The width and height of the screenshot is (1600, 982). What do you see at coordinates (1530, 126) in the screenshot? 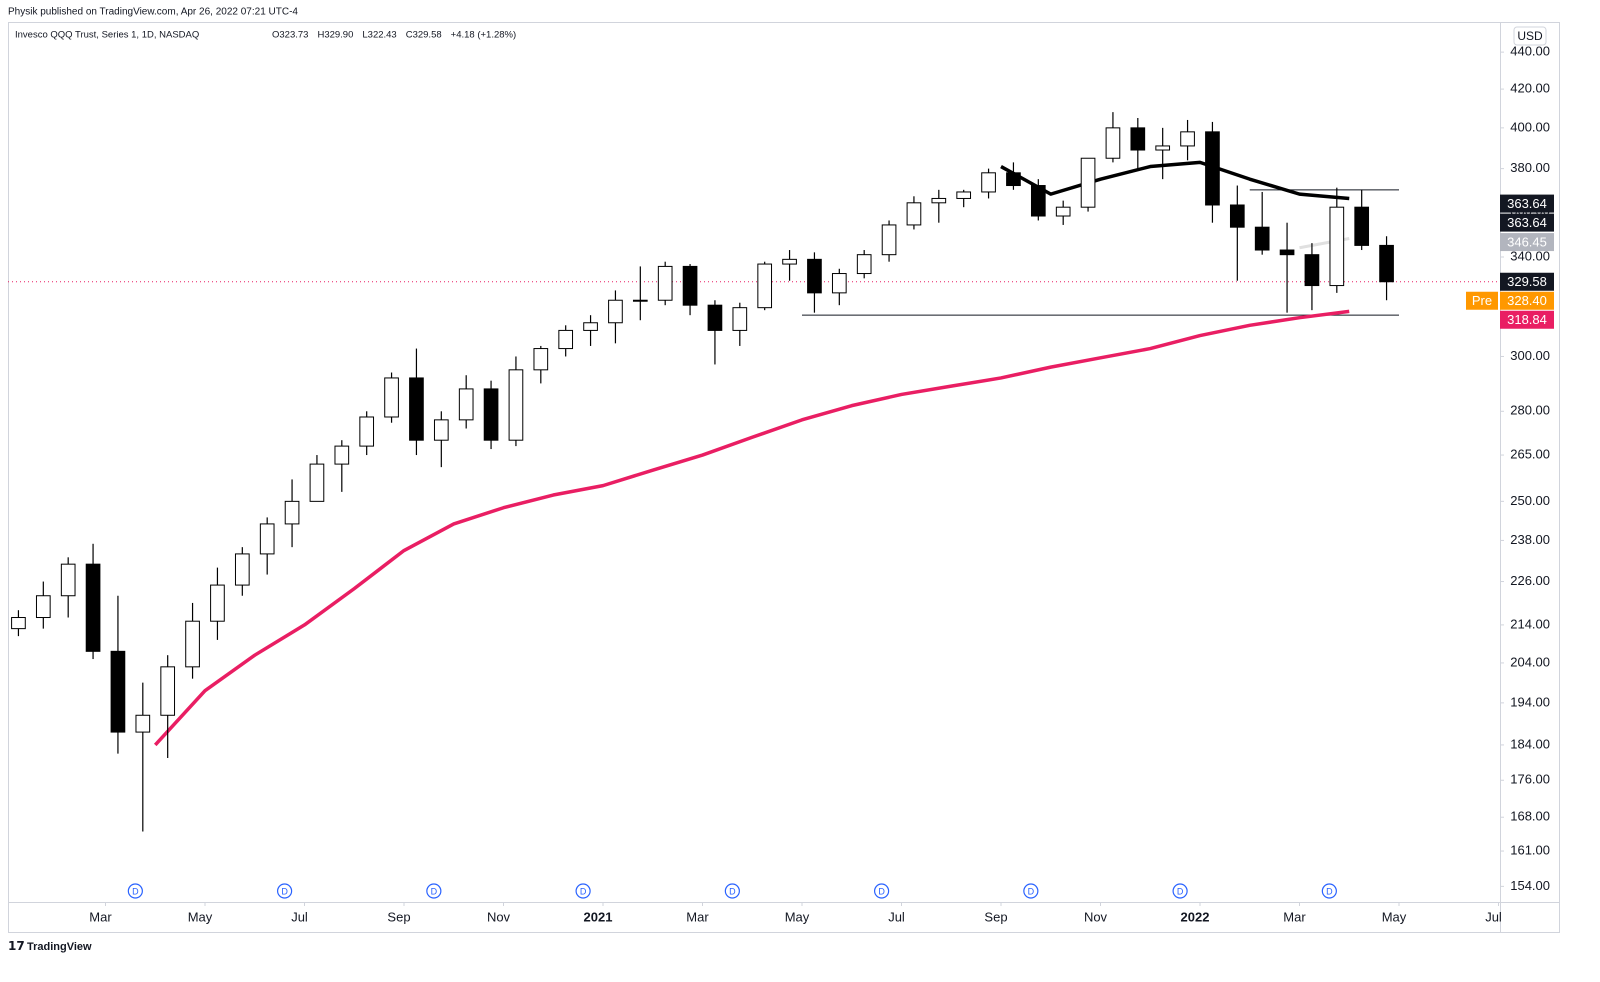
I see `y-tick-label: 400.00` at bounding box center [1530, 126].